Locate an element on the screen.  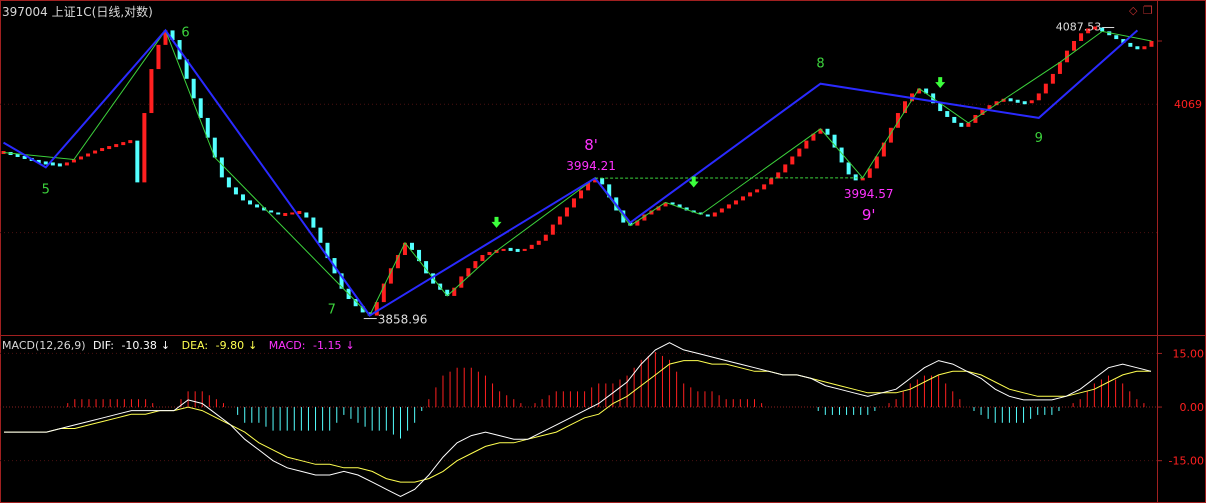
macd-tick-label: 0.00 is located at coordinates (1192, 407).